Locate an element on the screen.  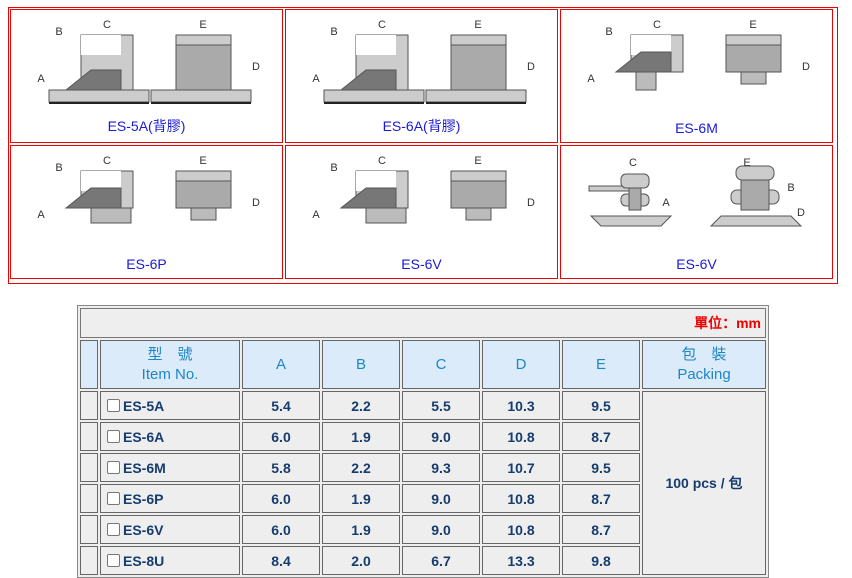
table-row: ES-6M 5.8 2.2 9.3 10.7 9.5 is located at coordinates (423, 467).